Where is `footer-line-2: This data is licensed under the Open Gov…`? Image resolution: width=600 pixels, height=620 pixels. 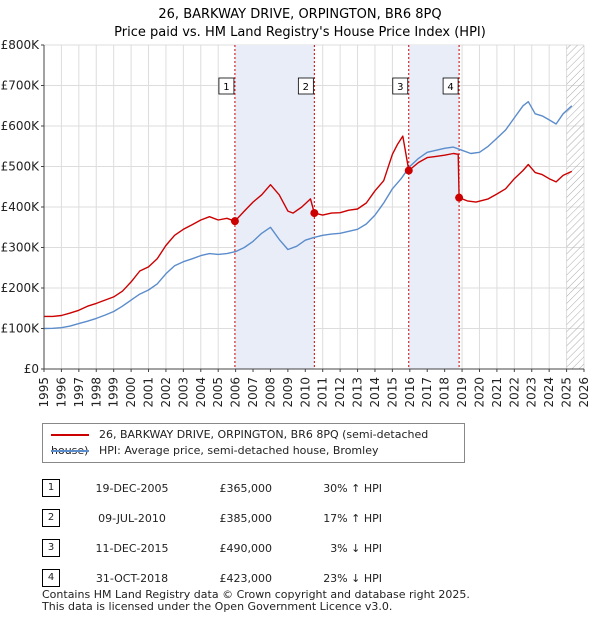 footer-line-2: This data is licensed under the Open Gov… is located at coordinates (217, 606).